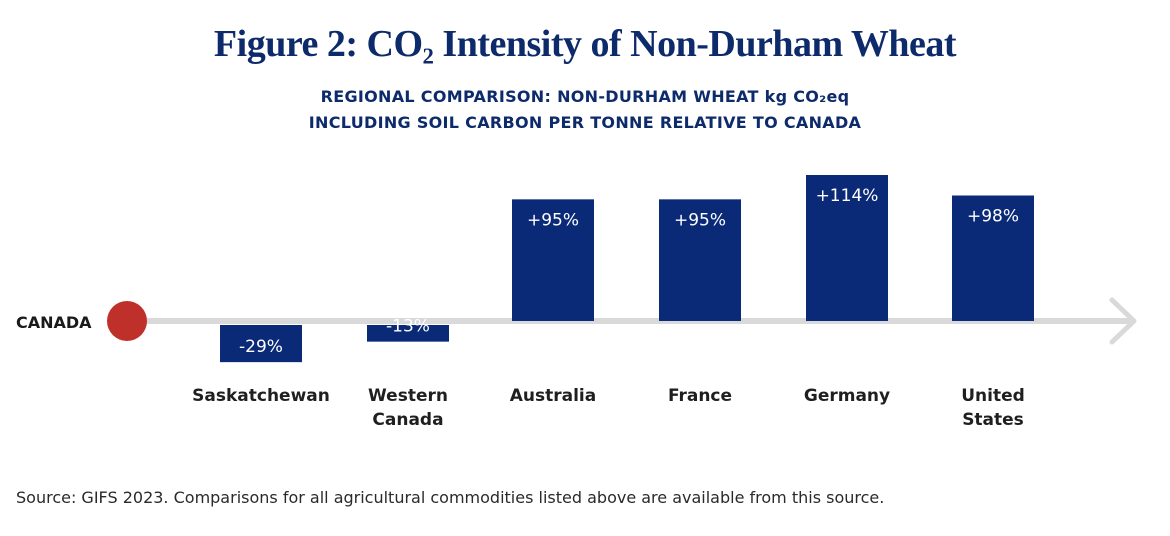  I want to click on canada-baseline-marker, so click(127, 321).